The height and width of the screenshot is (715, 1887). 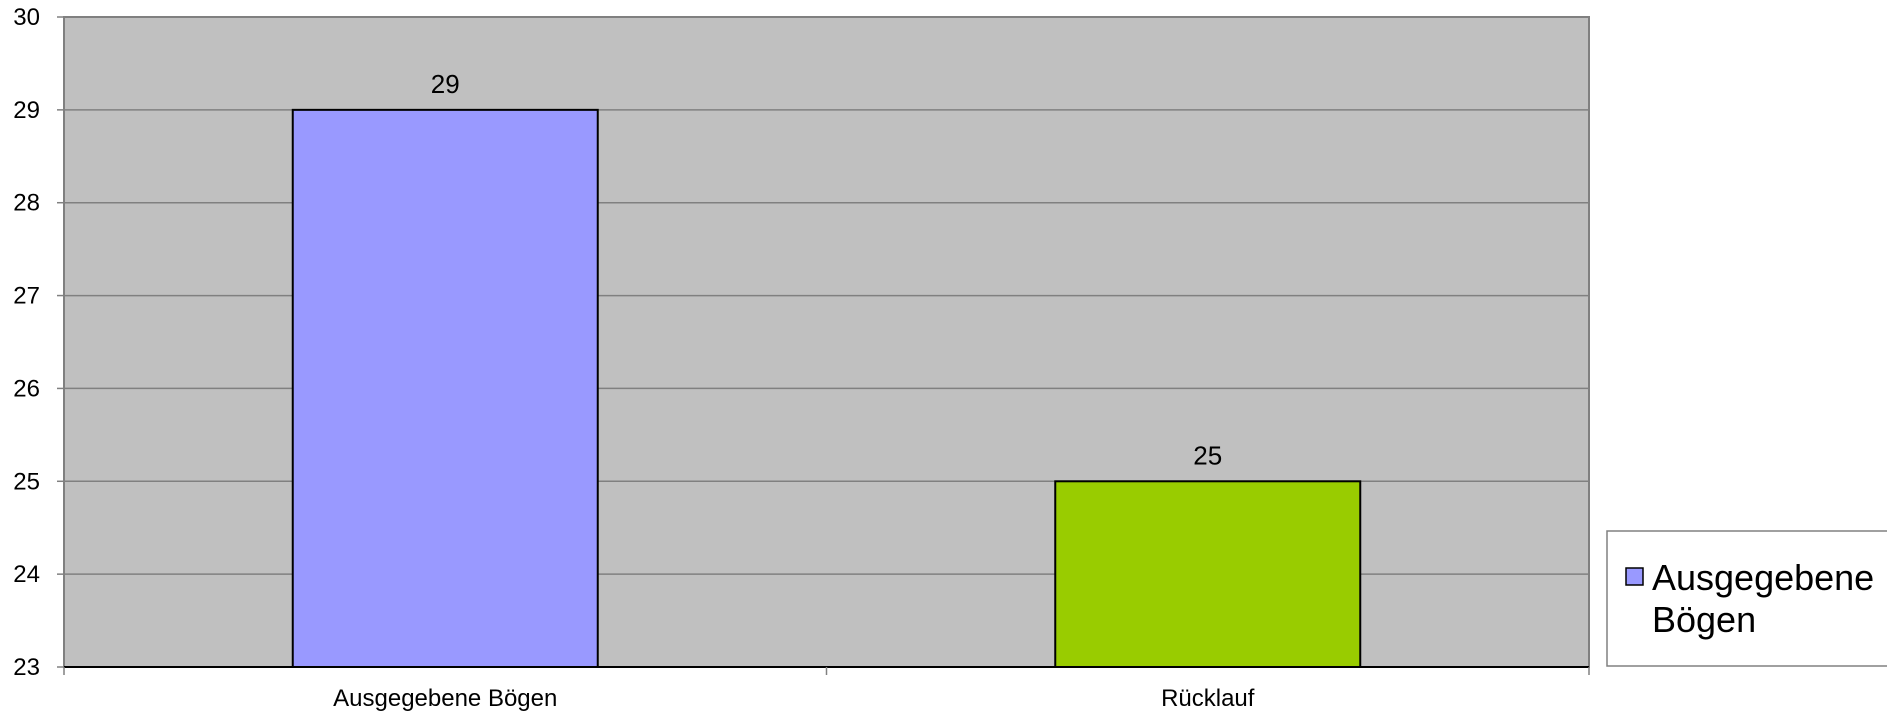 What do you see at coordinates (26, 110) in the screenshot?
I see `y-tick-label: 29` at bounding box center [26, 110].